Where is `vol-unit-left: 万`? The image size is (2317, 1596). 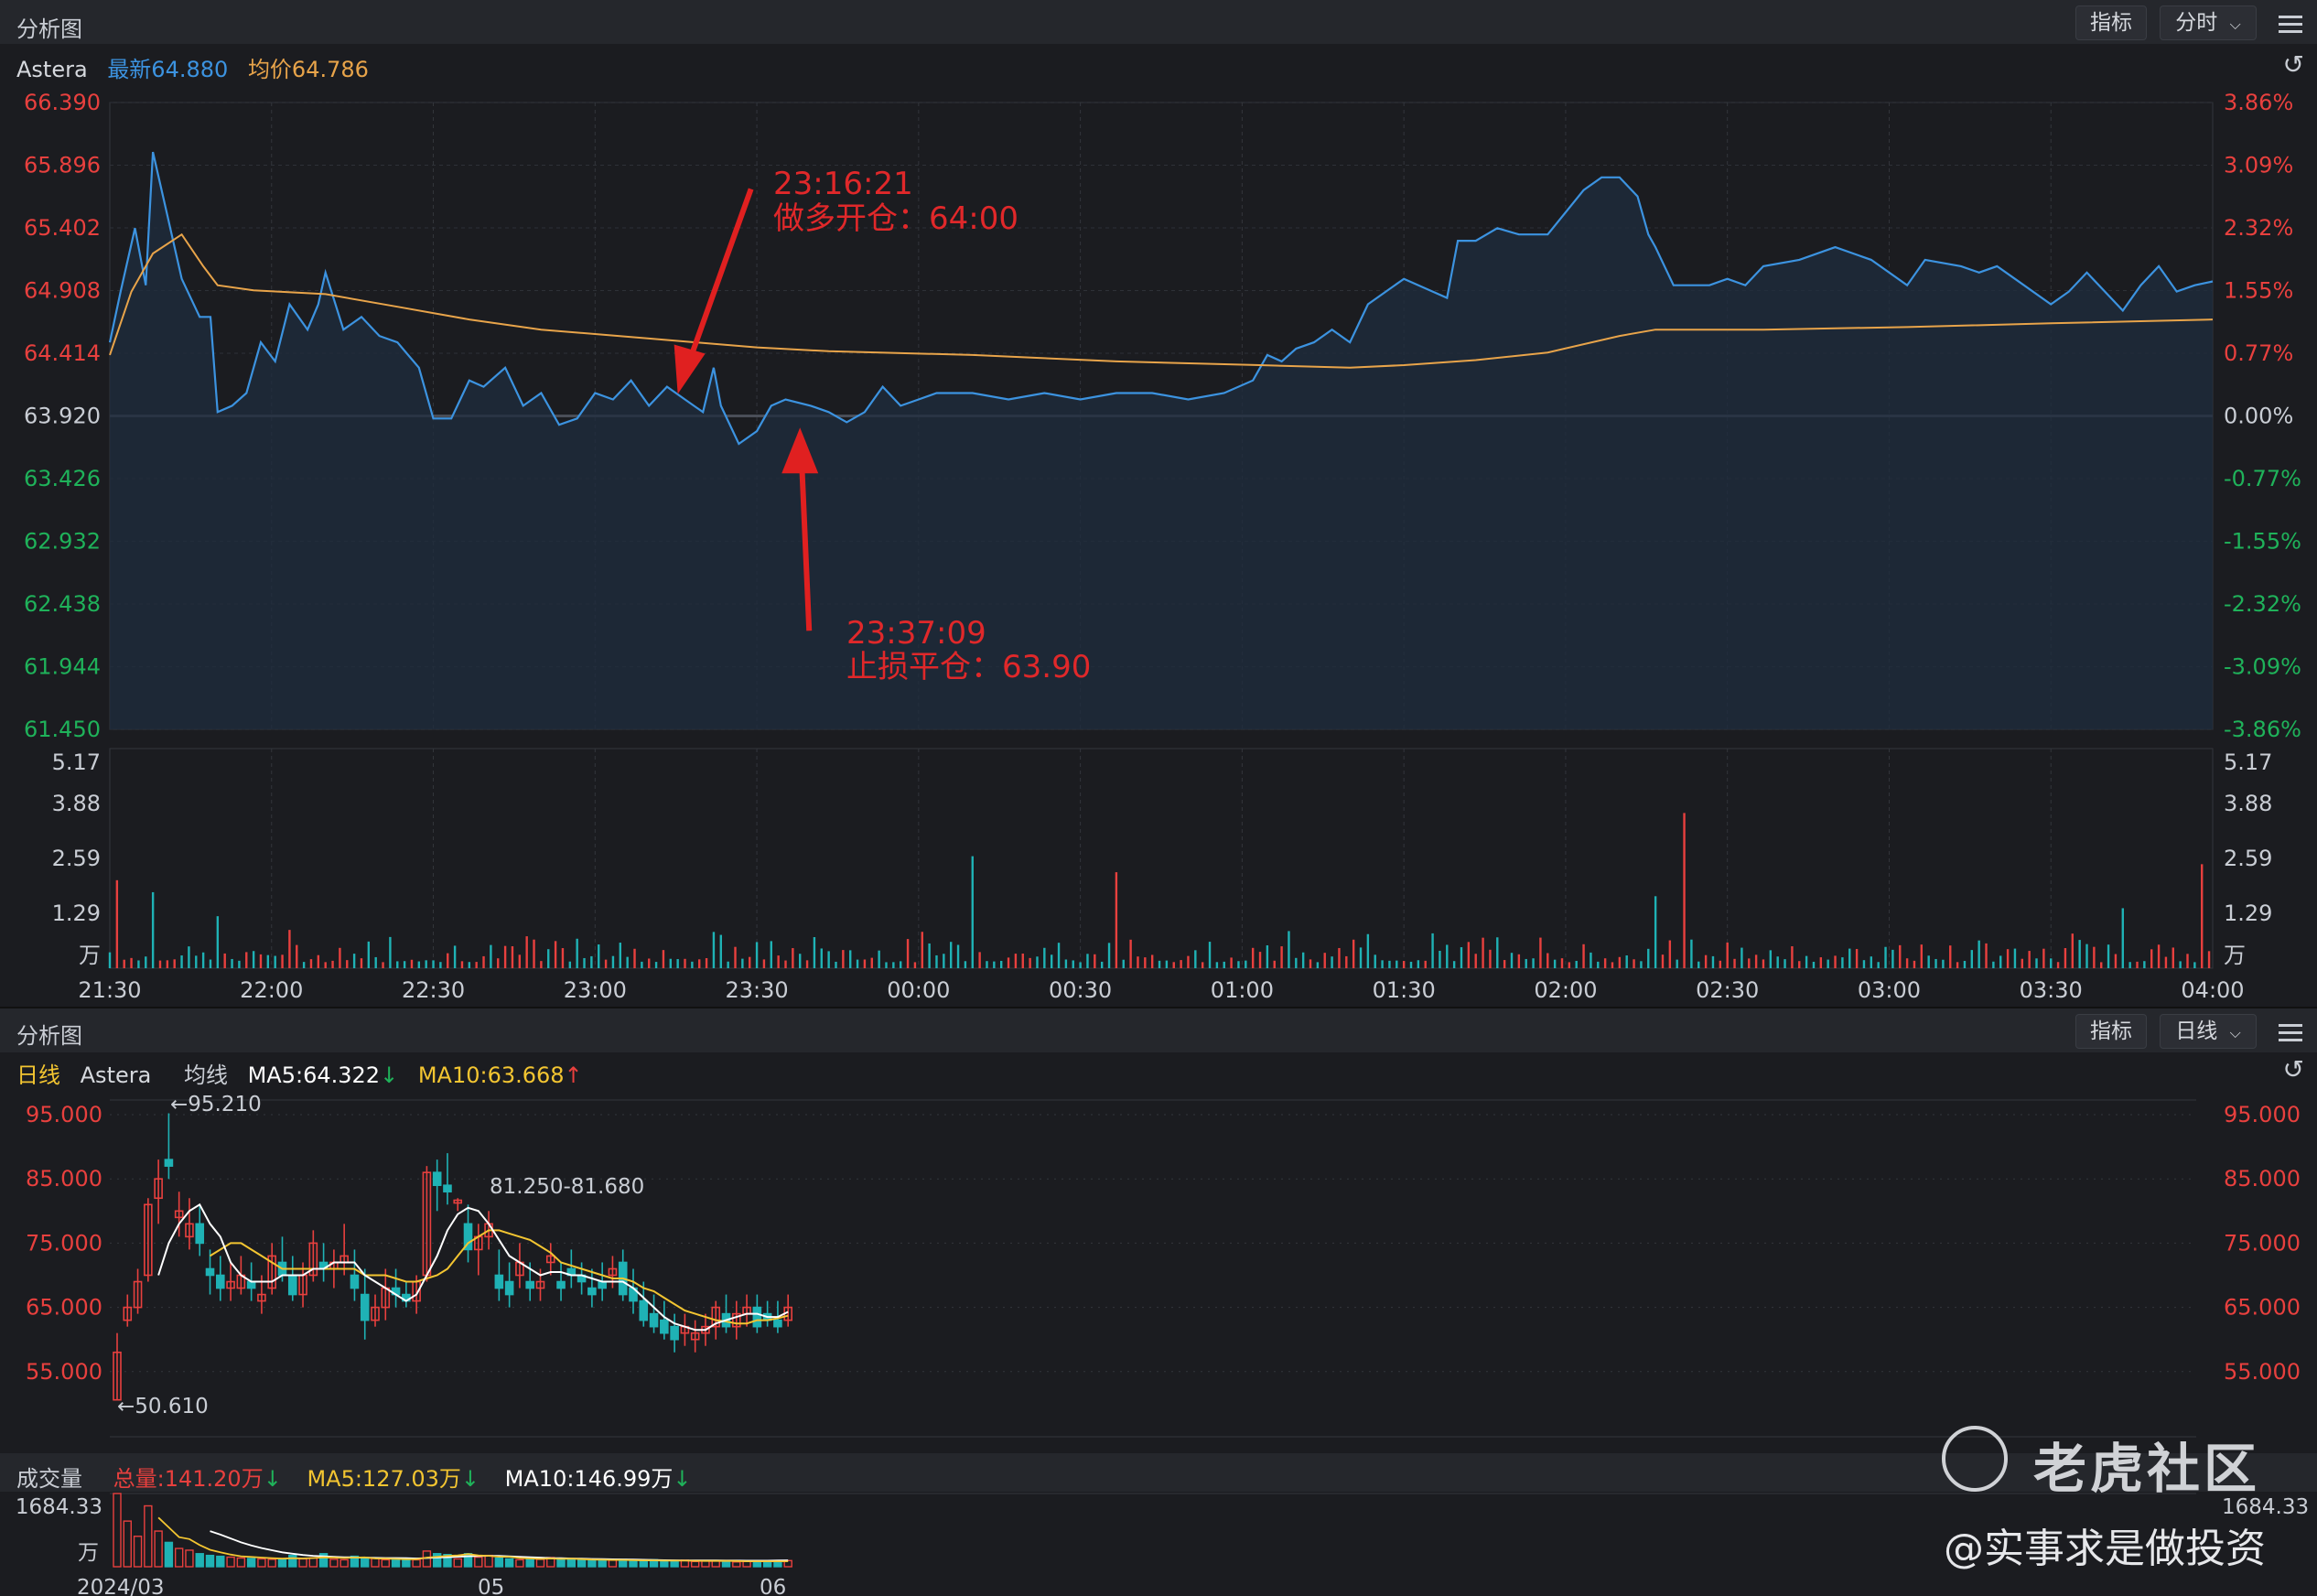
vol-unit-left: 万 is located at coordinates (89, 1553).